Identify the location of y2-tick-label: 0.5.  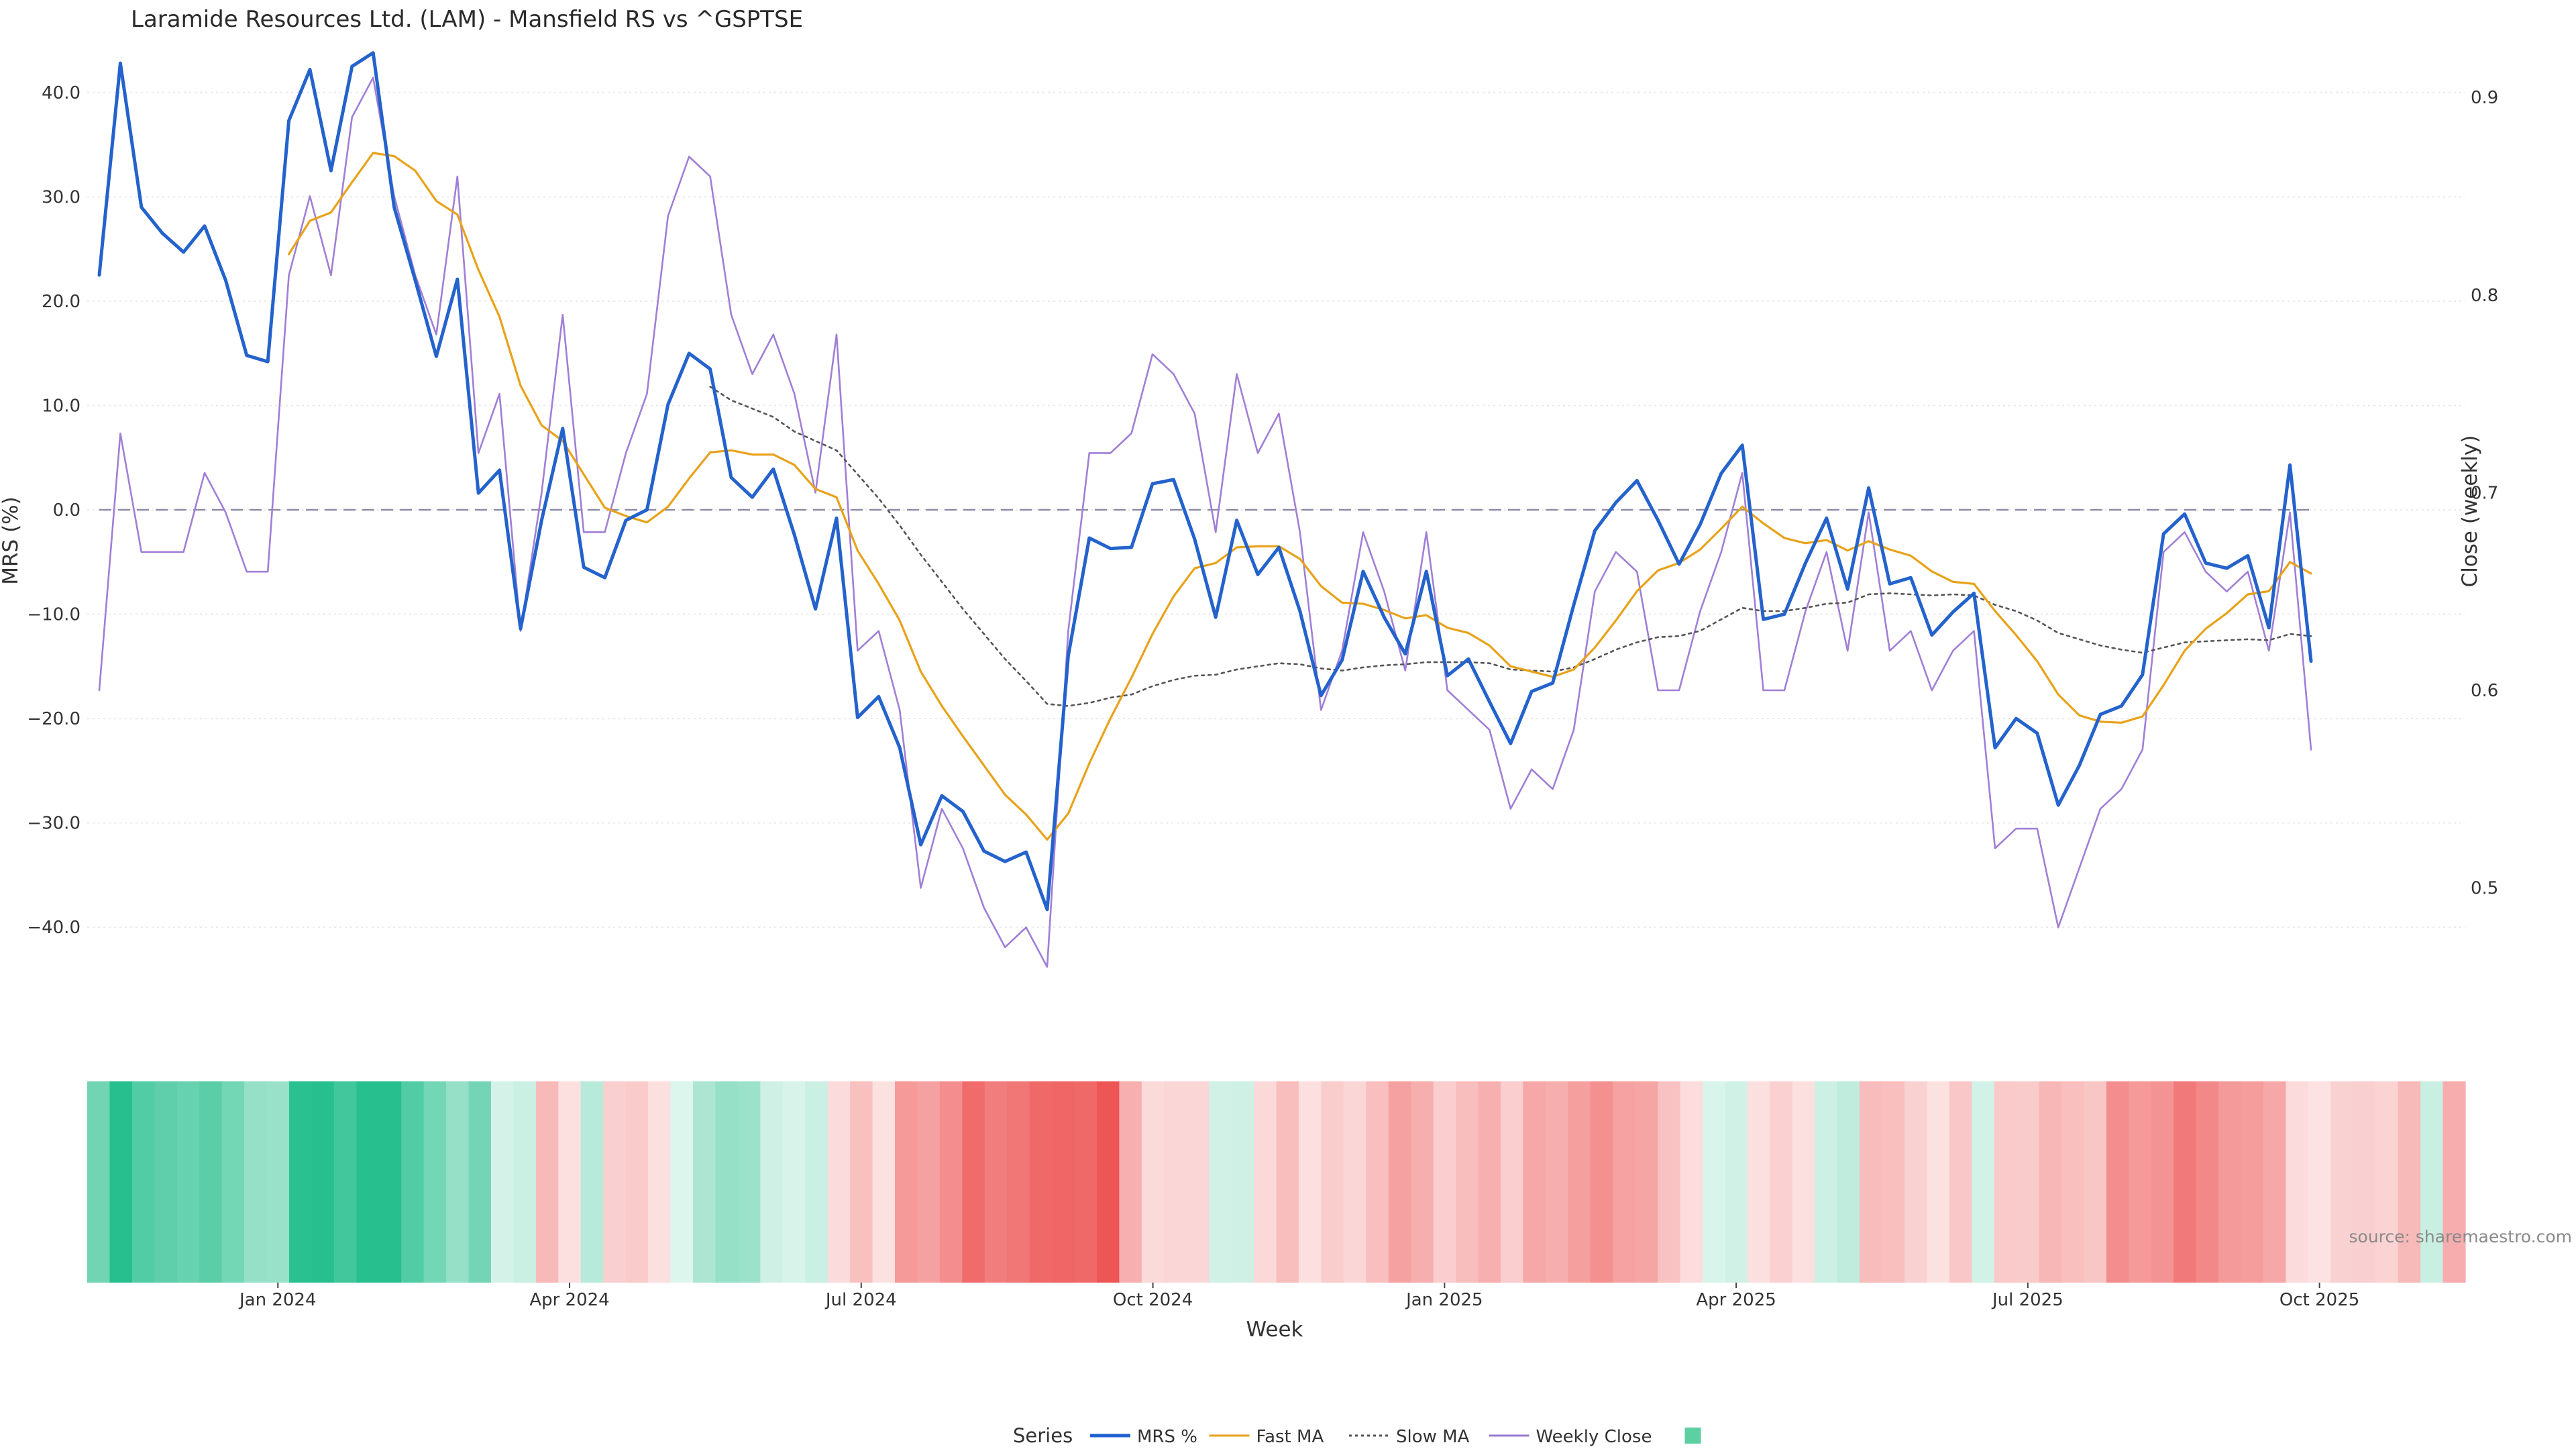
(2484, 889).